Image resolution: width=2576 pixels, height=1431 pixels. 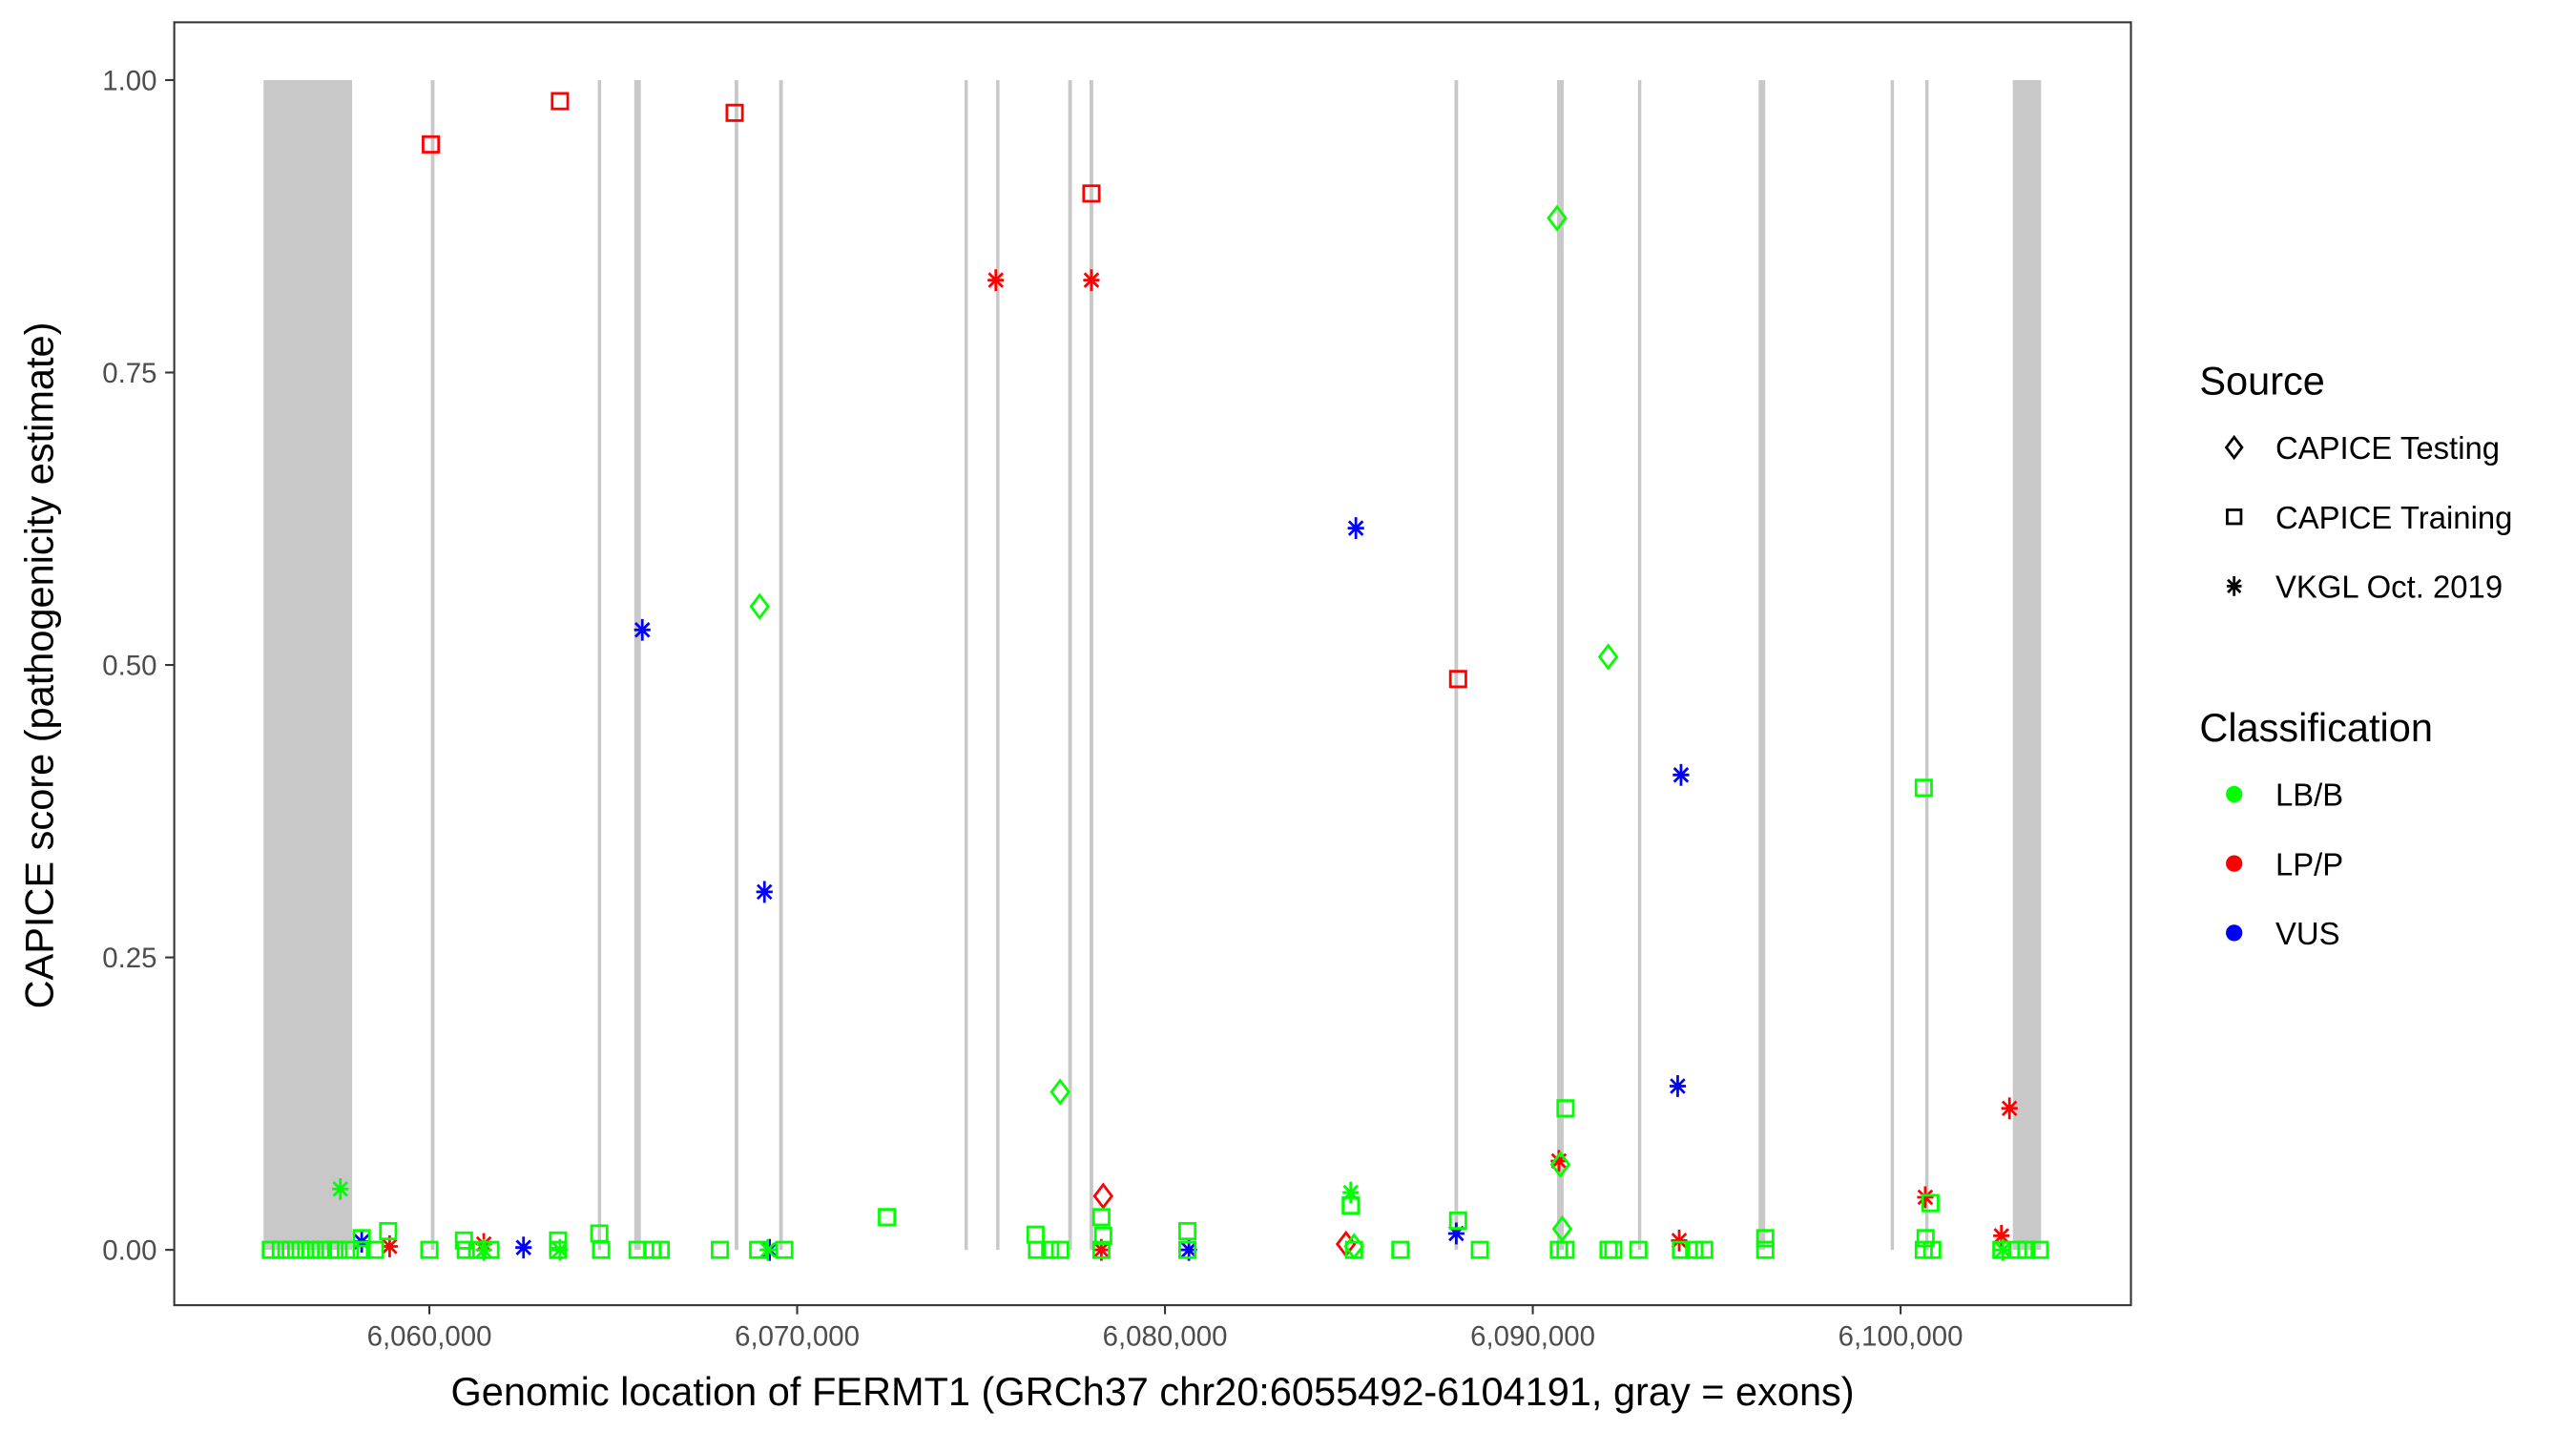 What do you see at coordinates (2307, 933) in the screenshot?
I see `legend-classification-label: VUS` at bounding box center [2307, 933].